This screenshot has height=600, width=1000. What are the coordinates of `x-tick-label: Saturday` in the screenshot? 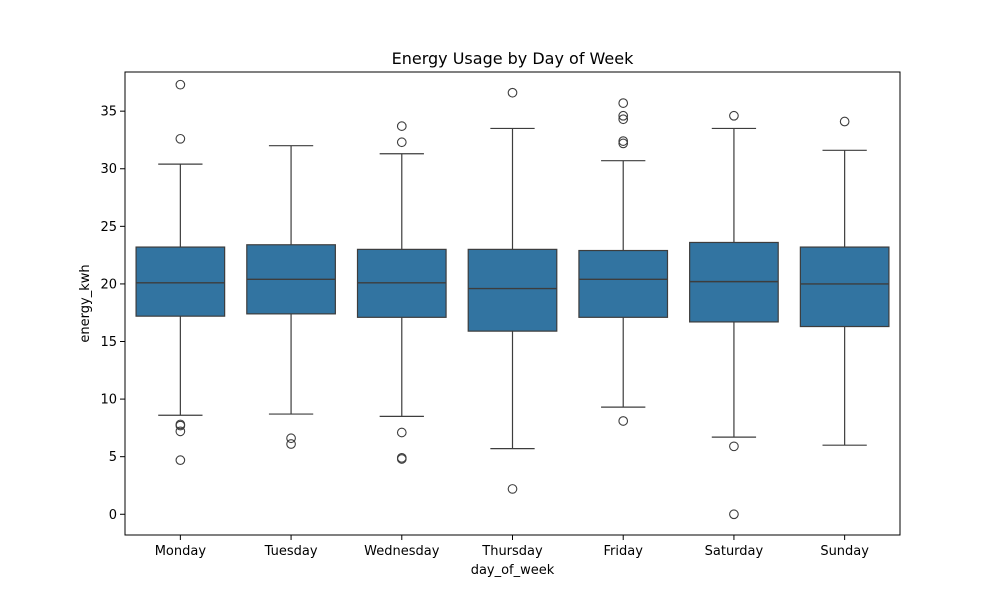 It's located at (734, 551).